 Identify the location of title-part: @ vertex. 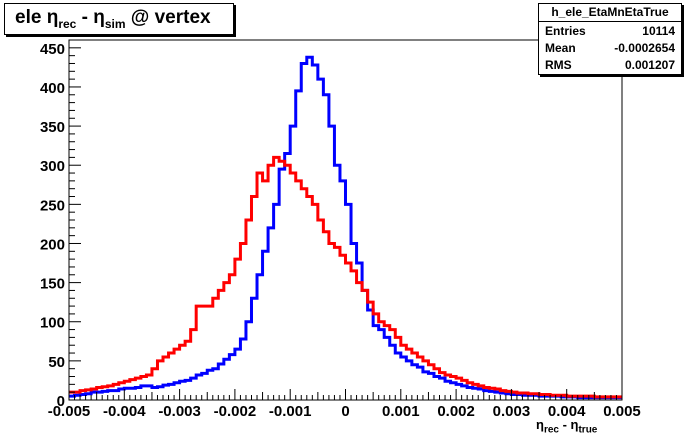
(168, 17).